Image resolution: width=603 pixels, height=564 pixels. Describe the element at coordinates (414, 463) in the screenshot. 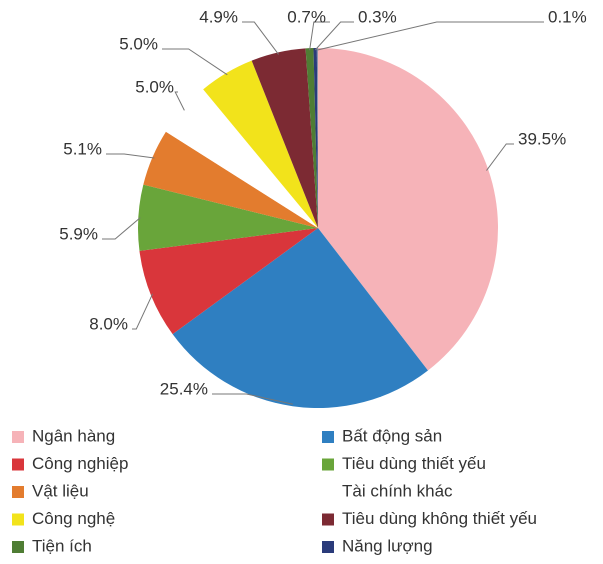

I see `legend-label: Tiêu dùng thiết yếu` at that location.